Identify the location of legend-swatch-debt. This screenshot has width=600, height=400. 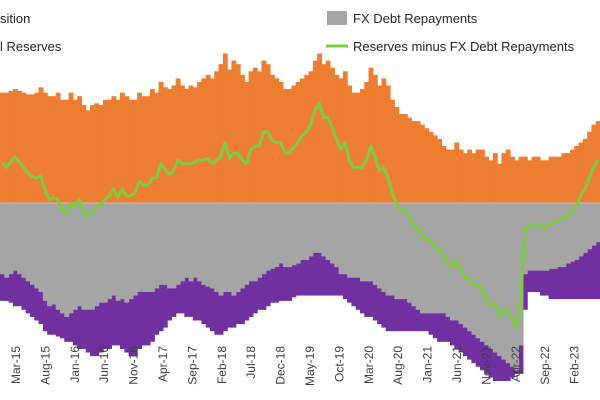
(337, 18).